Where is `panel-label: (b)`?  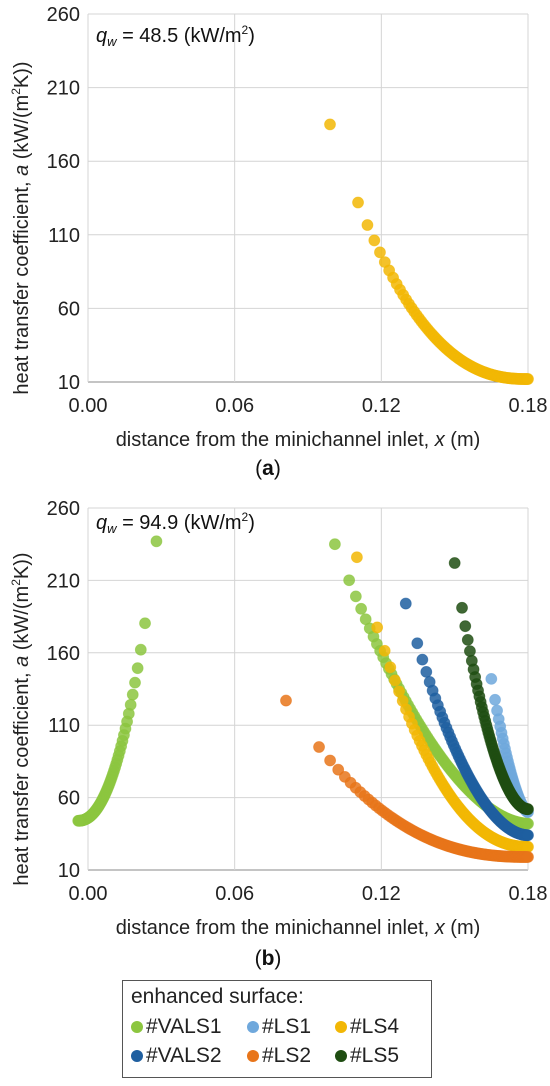 panel-label: (b) is located at coordinates (268, 958).